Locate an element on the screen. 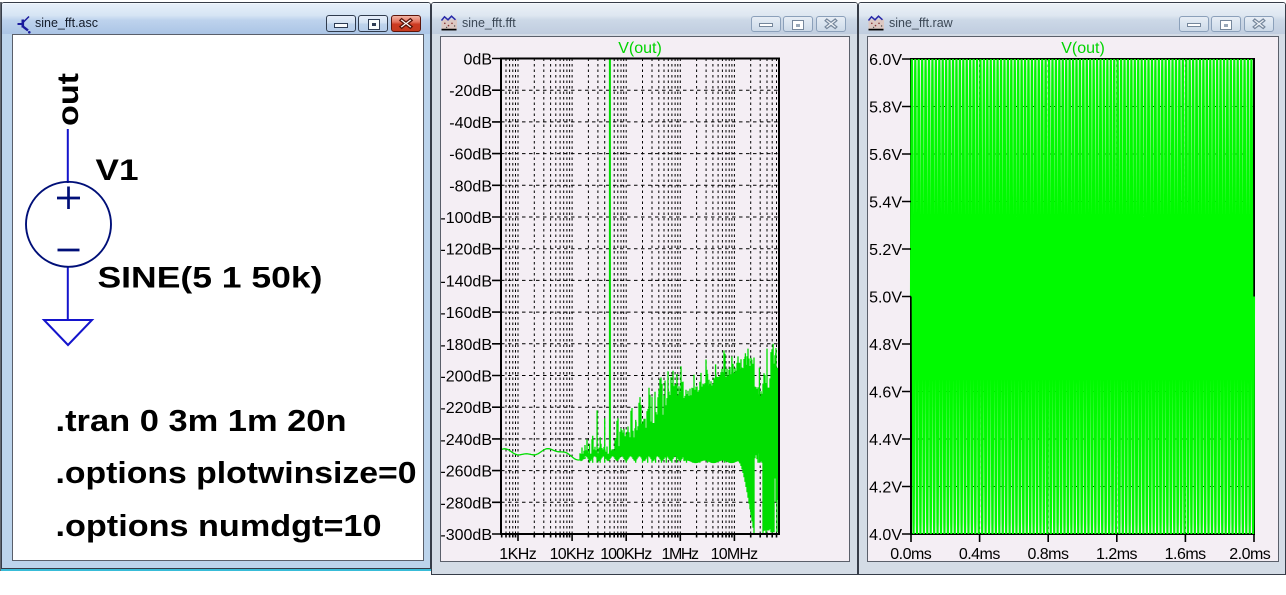 The width and height of the screenshot is (1286, 595). svg-text: 1.2ms is located at coordinates (1117, 554).